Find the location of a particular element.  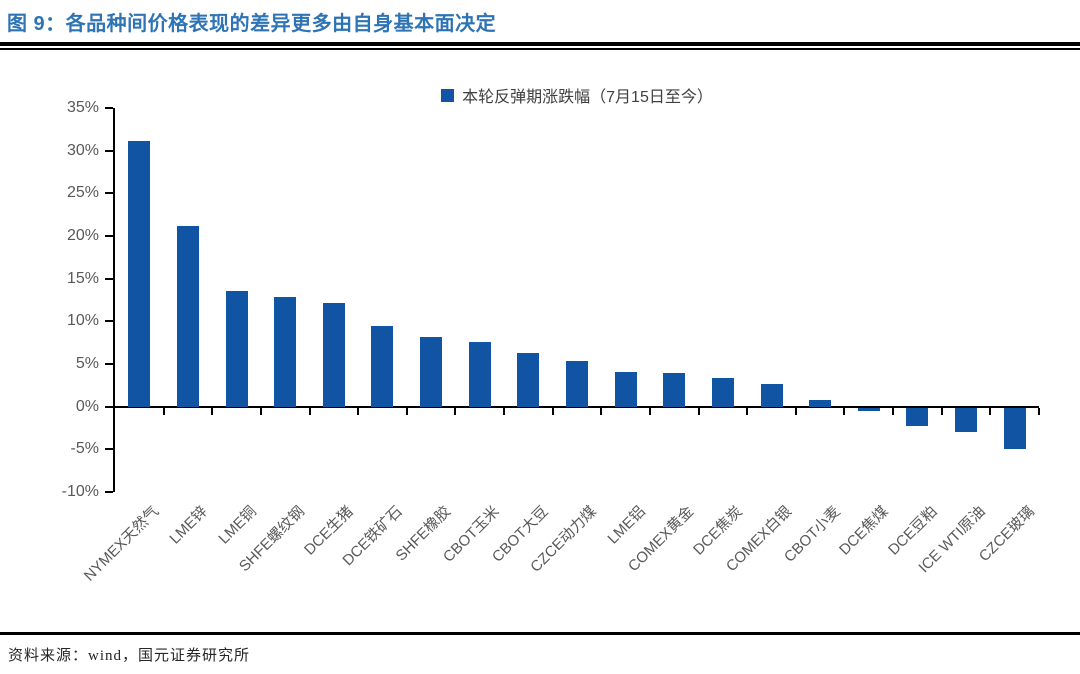

x-tick-label: LME锌 is located at coordinates (188, 525).